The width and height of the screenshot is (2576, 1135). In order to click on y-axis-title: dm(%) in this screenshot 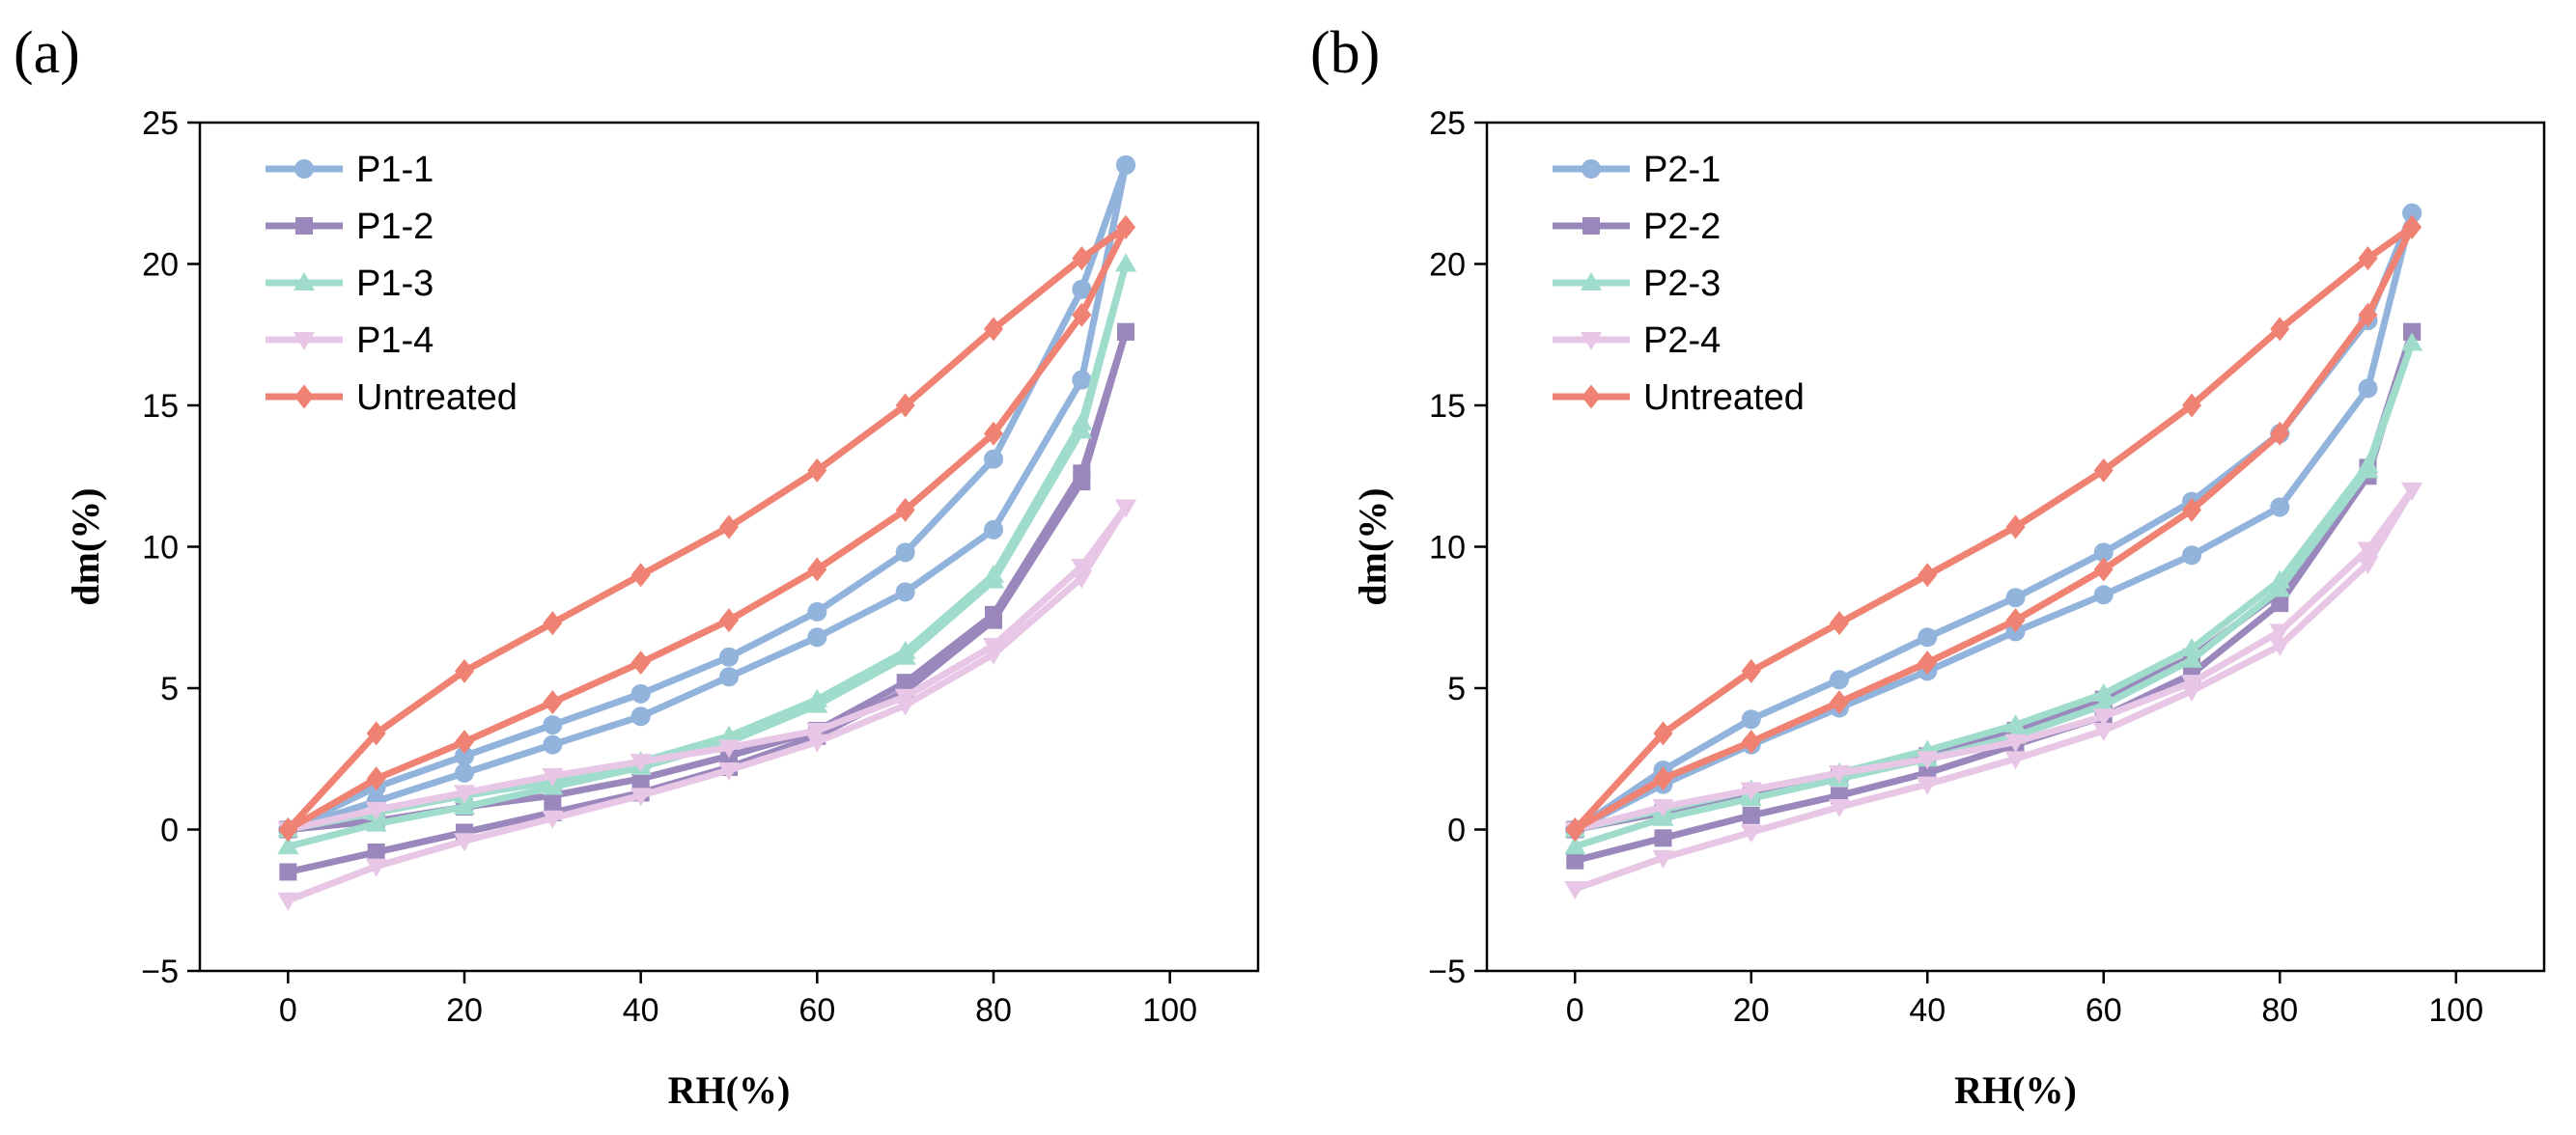, I will do `click(1373, 546)`.